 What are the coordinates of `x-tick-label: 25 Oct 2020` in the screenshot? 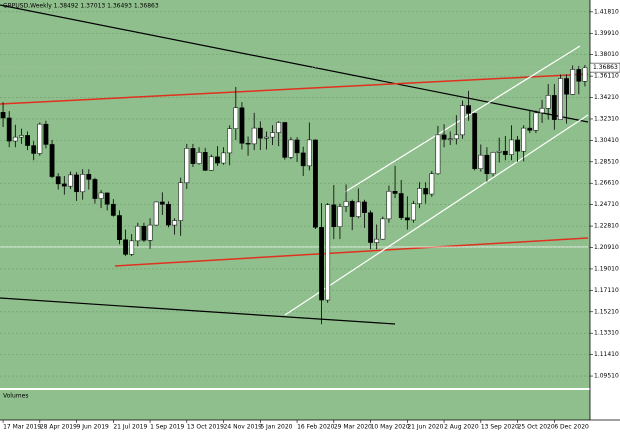 It's located at (536, 427).